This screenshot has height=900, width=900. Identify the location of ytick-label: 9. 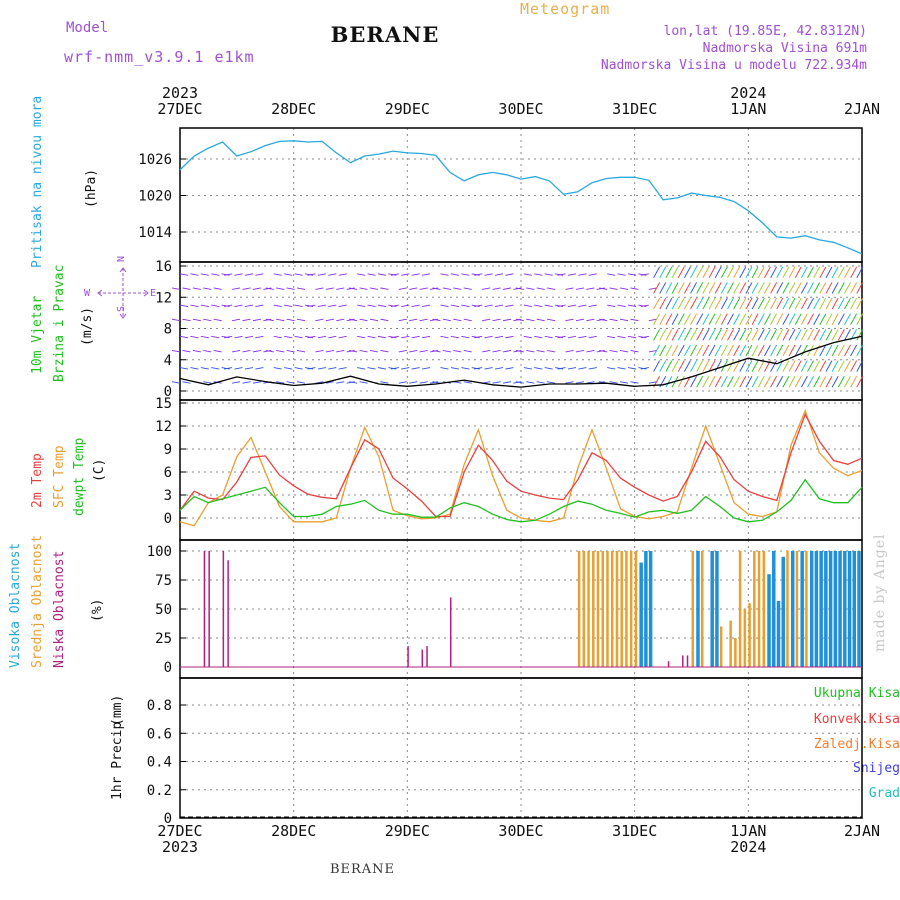
(168, 450).